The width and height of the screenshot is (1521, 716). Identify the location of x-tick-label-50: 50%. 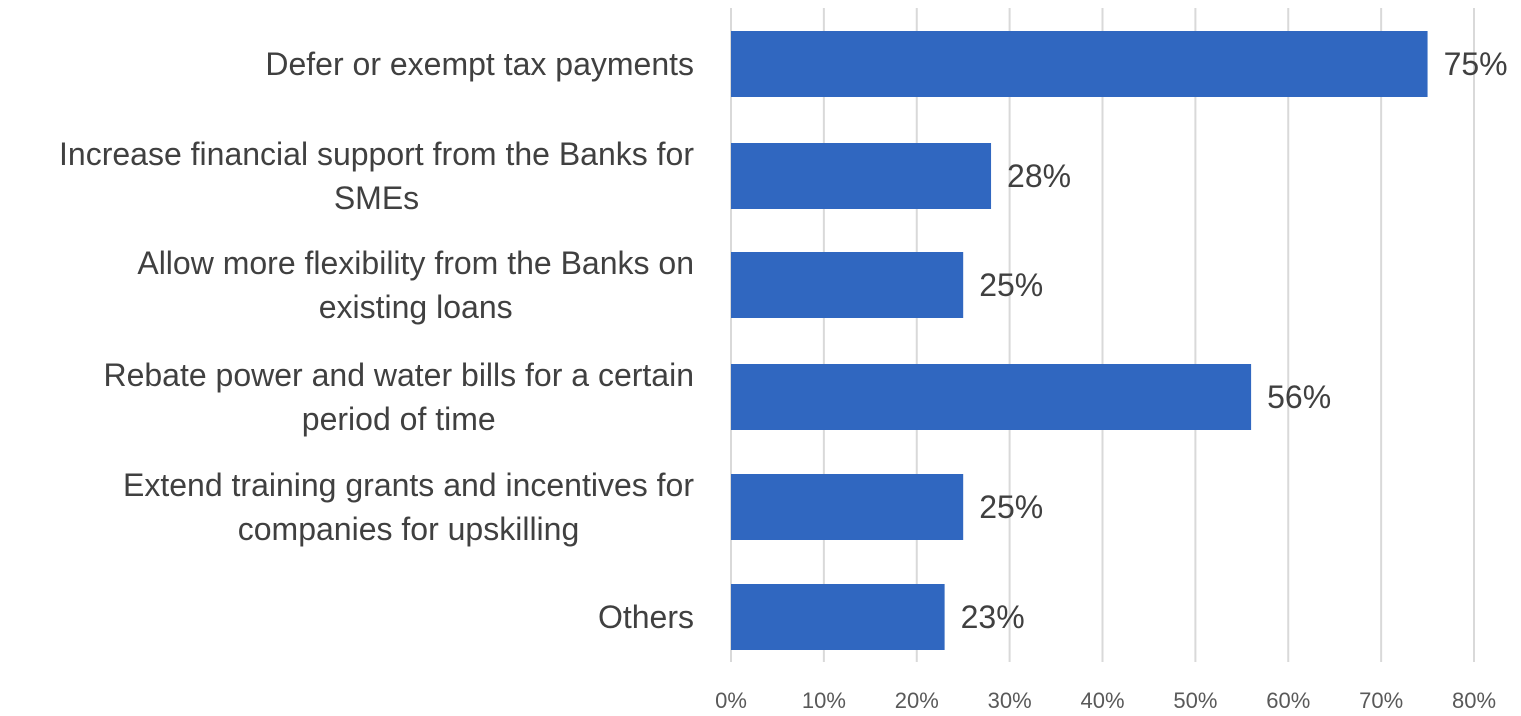
(1195, 700).